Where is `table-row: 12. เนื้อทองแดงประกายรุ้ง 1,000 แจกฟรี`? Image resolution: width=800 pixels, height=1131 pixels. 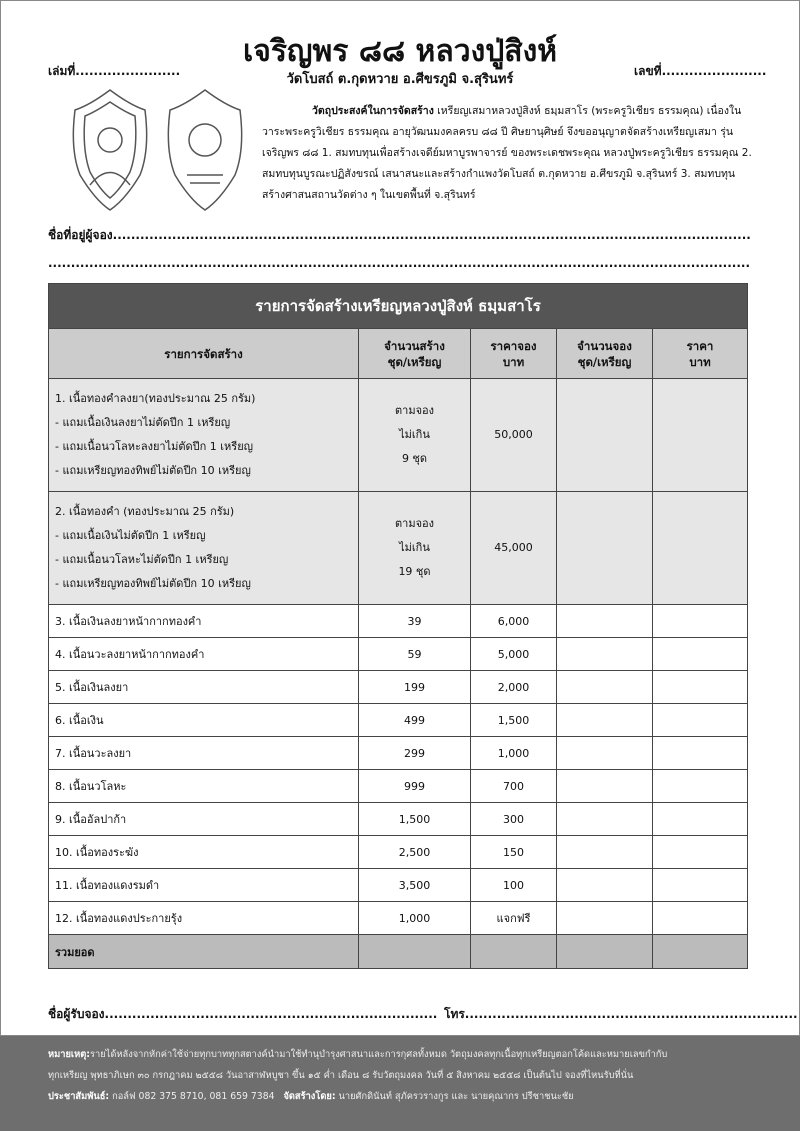 table-row: 12. เนื้อทองแดงประกายรุ้ง 1,000 แจกฟรี is located at coordinates (398, 918).